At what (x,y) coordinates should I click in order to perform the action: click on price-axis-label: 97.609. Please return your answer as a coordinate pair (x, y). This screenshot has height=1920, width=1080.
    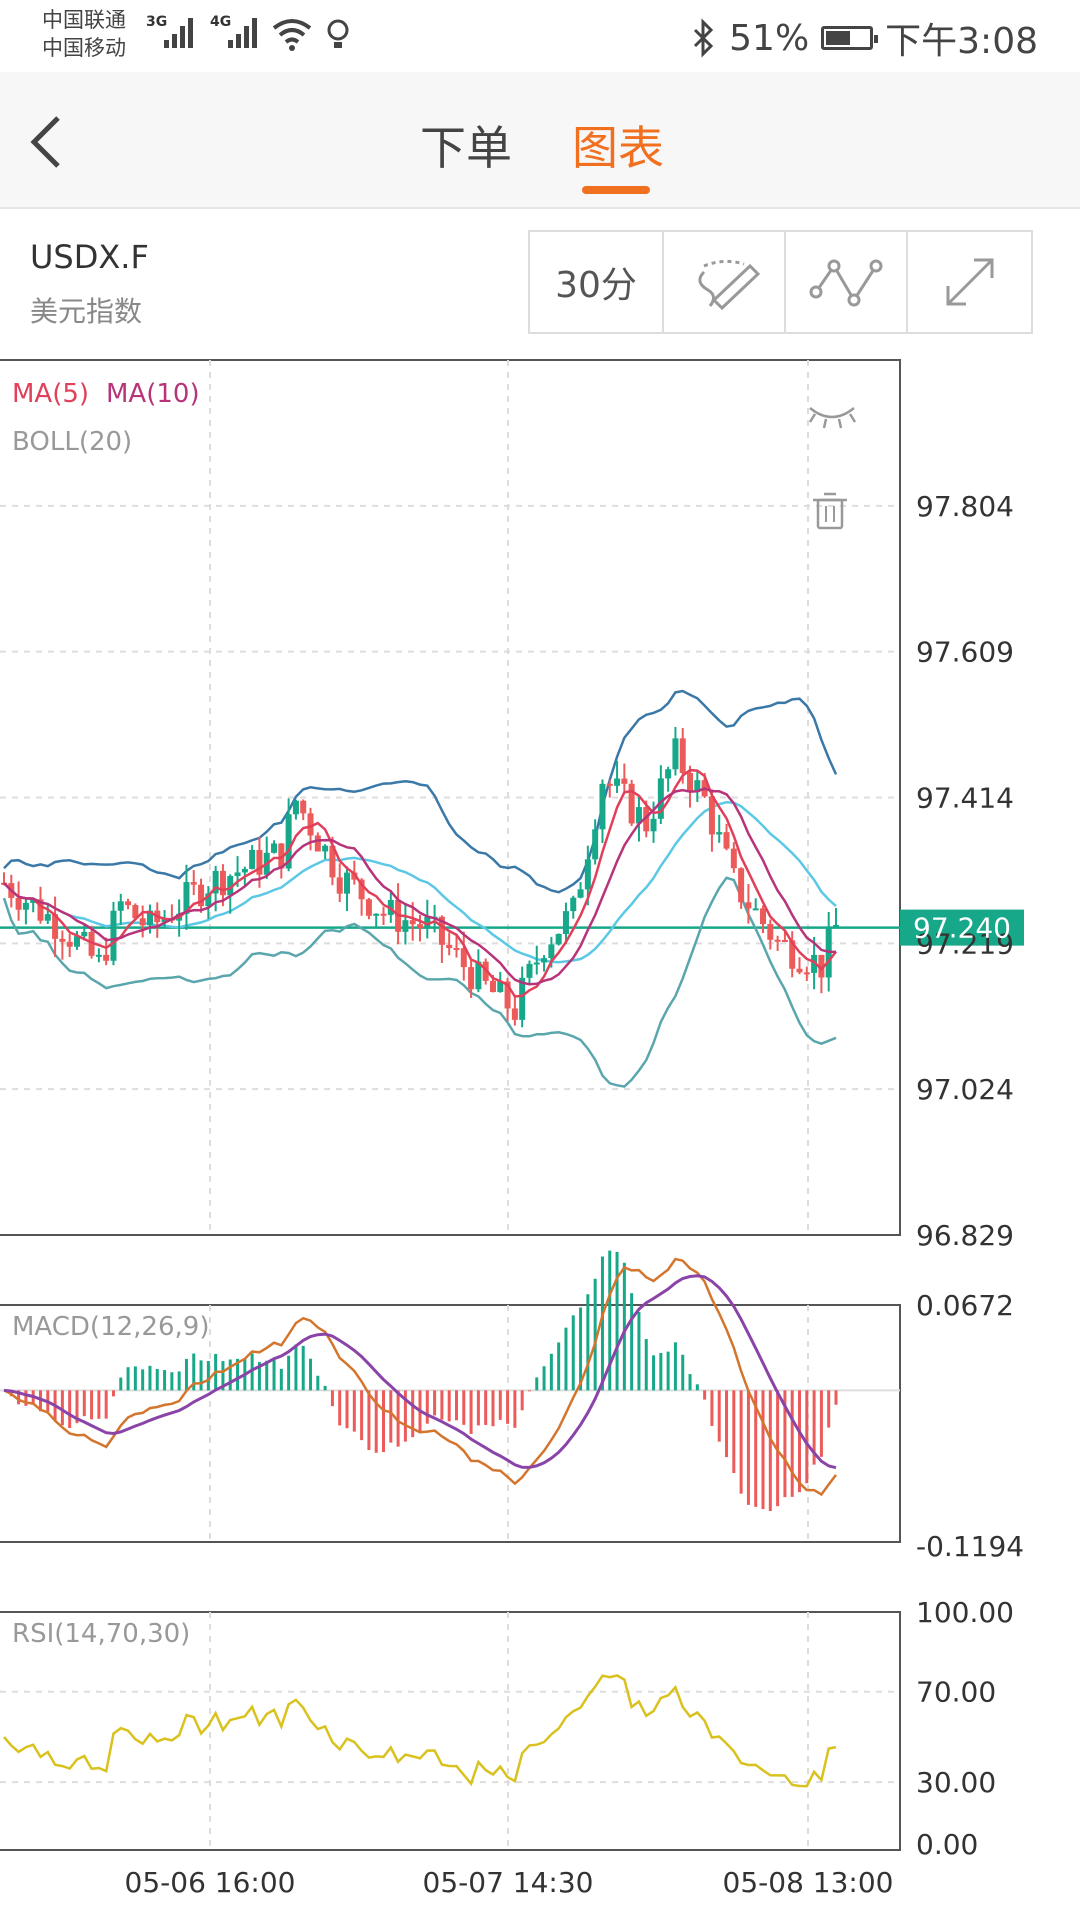
    Looking at the image, I should click on (965, 652).